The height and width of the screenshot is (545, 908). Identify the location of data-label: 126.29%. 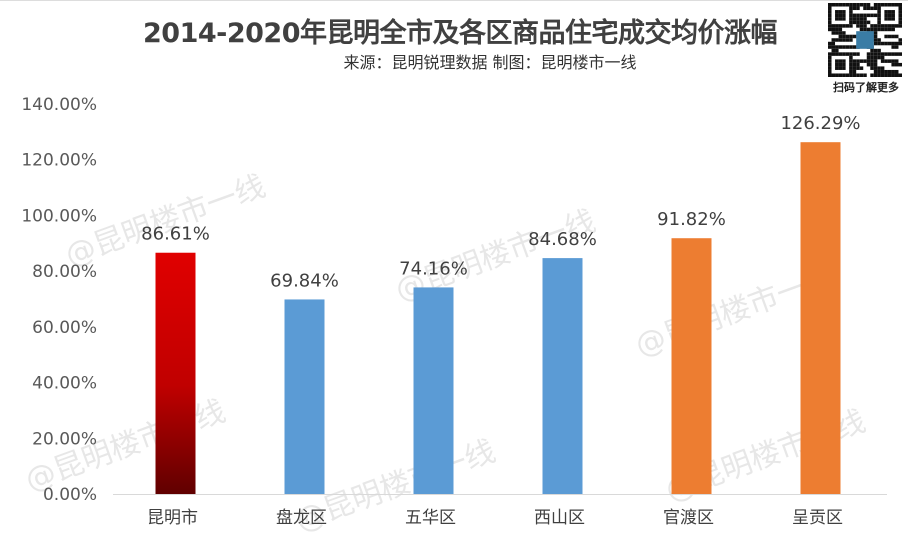
(820, 123).